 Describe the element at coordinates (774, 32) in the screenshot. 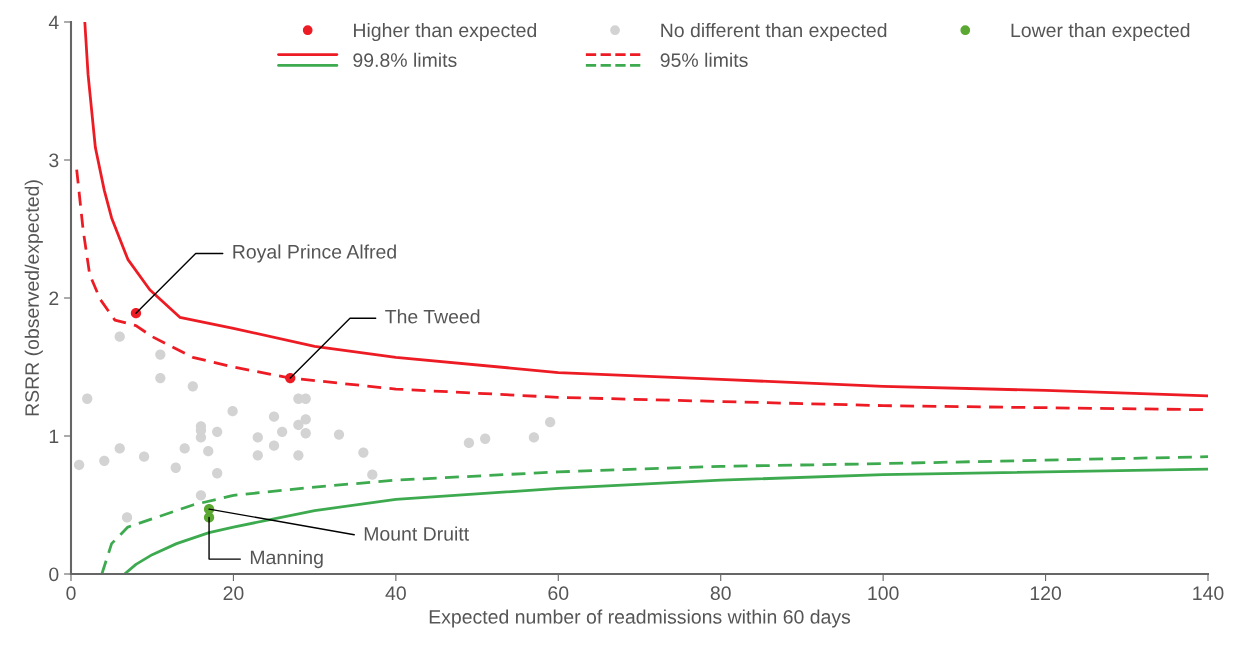

I see `legend-label: No different than expected` at that location.